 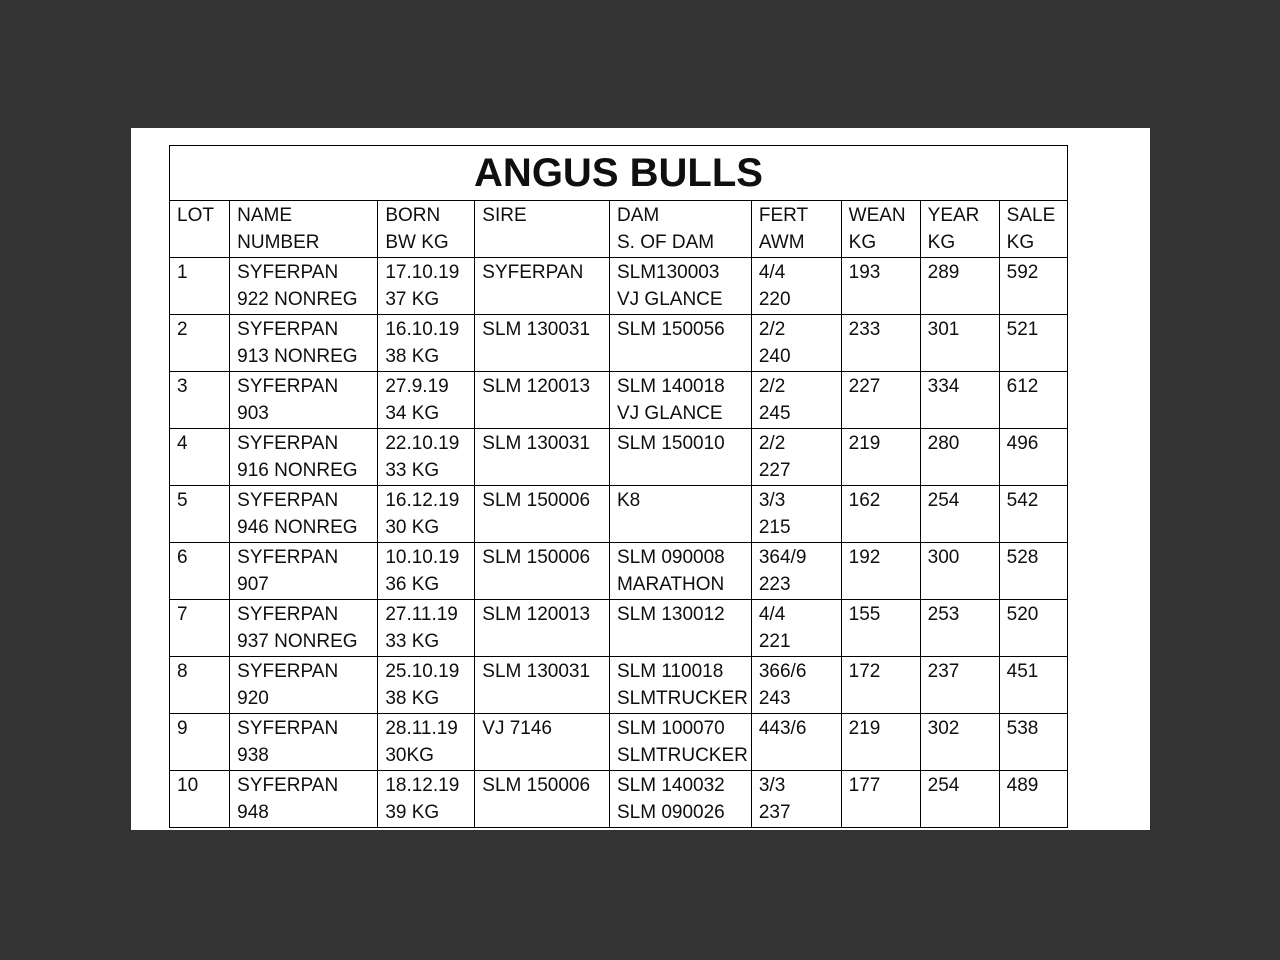 I want to click on cell-text: SLM 140018, so click(x=670, y=386).